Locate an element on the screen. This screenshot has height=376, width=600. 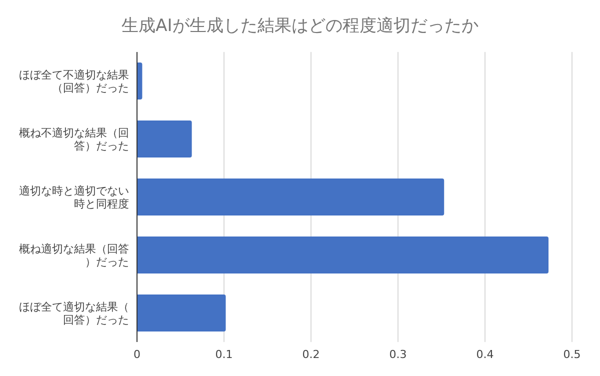
y-tick-label: 概ね不適切な結果（回答）だった is located at coordinates (74, 139).